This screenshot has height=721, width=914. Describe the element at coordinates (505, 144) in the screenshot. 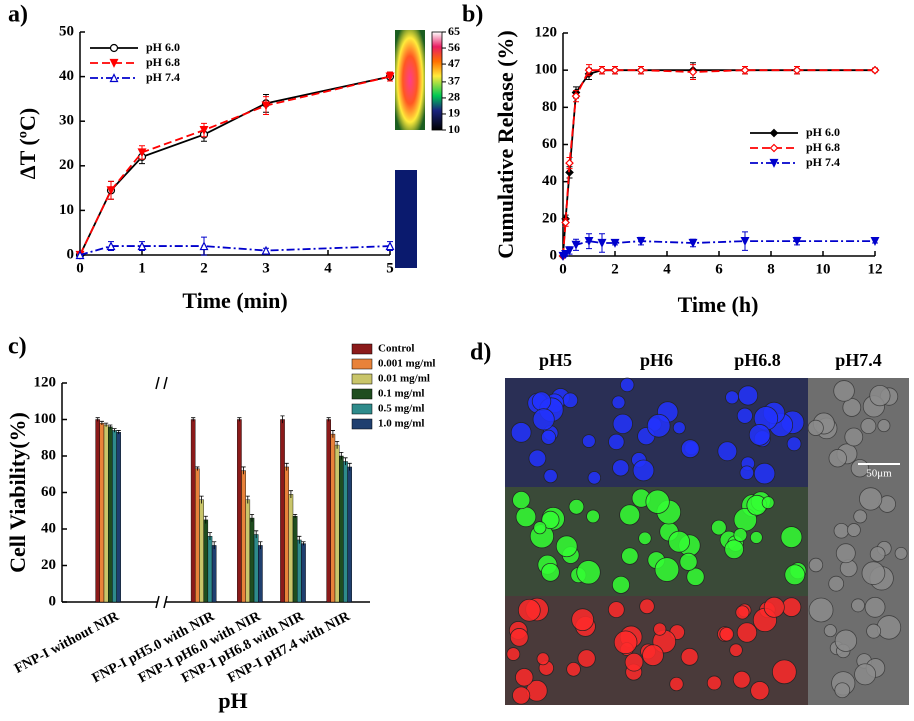

I see `y-axis-title: Cumulative Release (%)` at that location.